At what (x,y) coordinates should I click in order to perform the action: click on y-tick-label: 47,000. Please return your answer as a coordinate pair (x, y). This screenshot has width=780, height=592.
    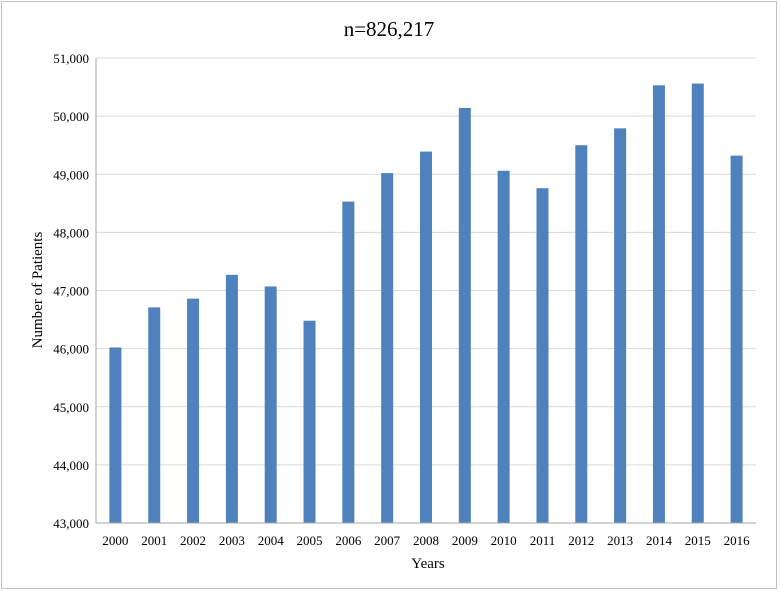
    Looking at the image, I should click on (71, 291).